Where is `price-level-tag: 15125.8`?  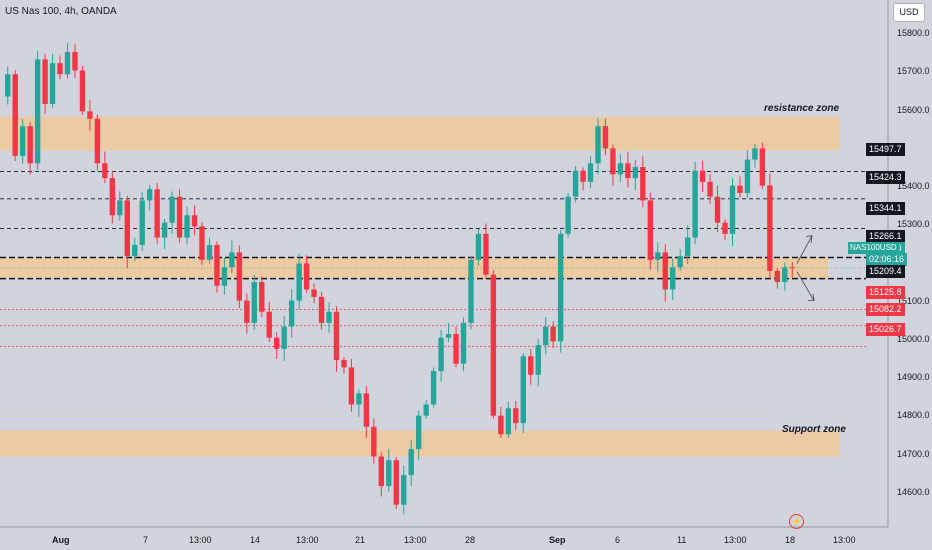
price-level-tag: 15125.8 is located at coordinates (885, 292).